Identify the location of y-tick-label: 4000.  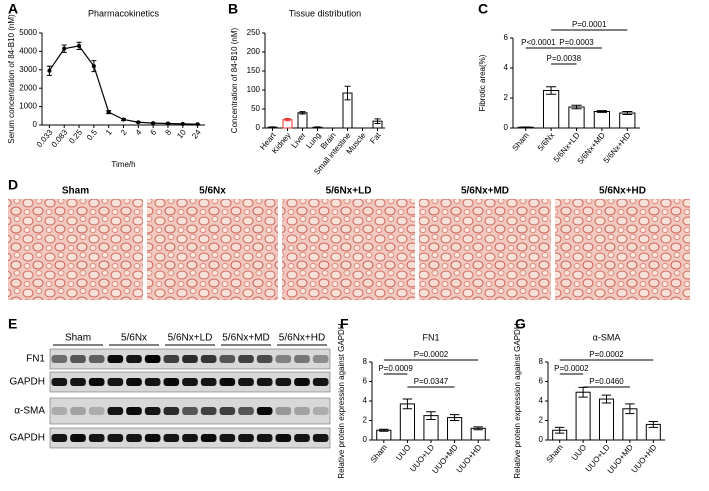
(28, 51).